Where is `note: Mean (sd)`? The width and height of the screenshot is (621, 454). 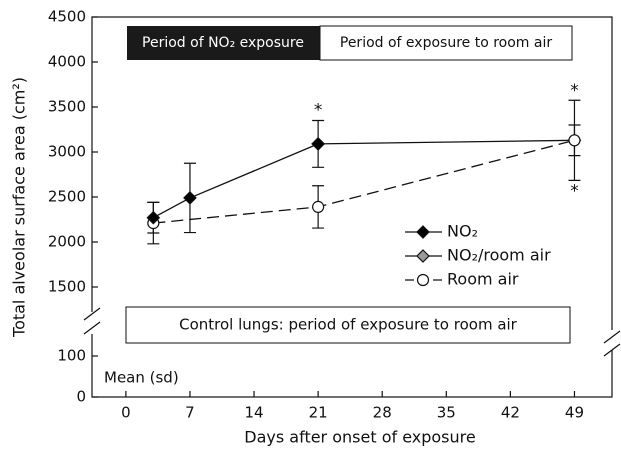
note: Mean (sd) is located at coordinates (141, 378).